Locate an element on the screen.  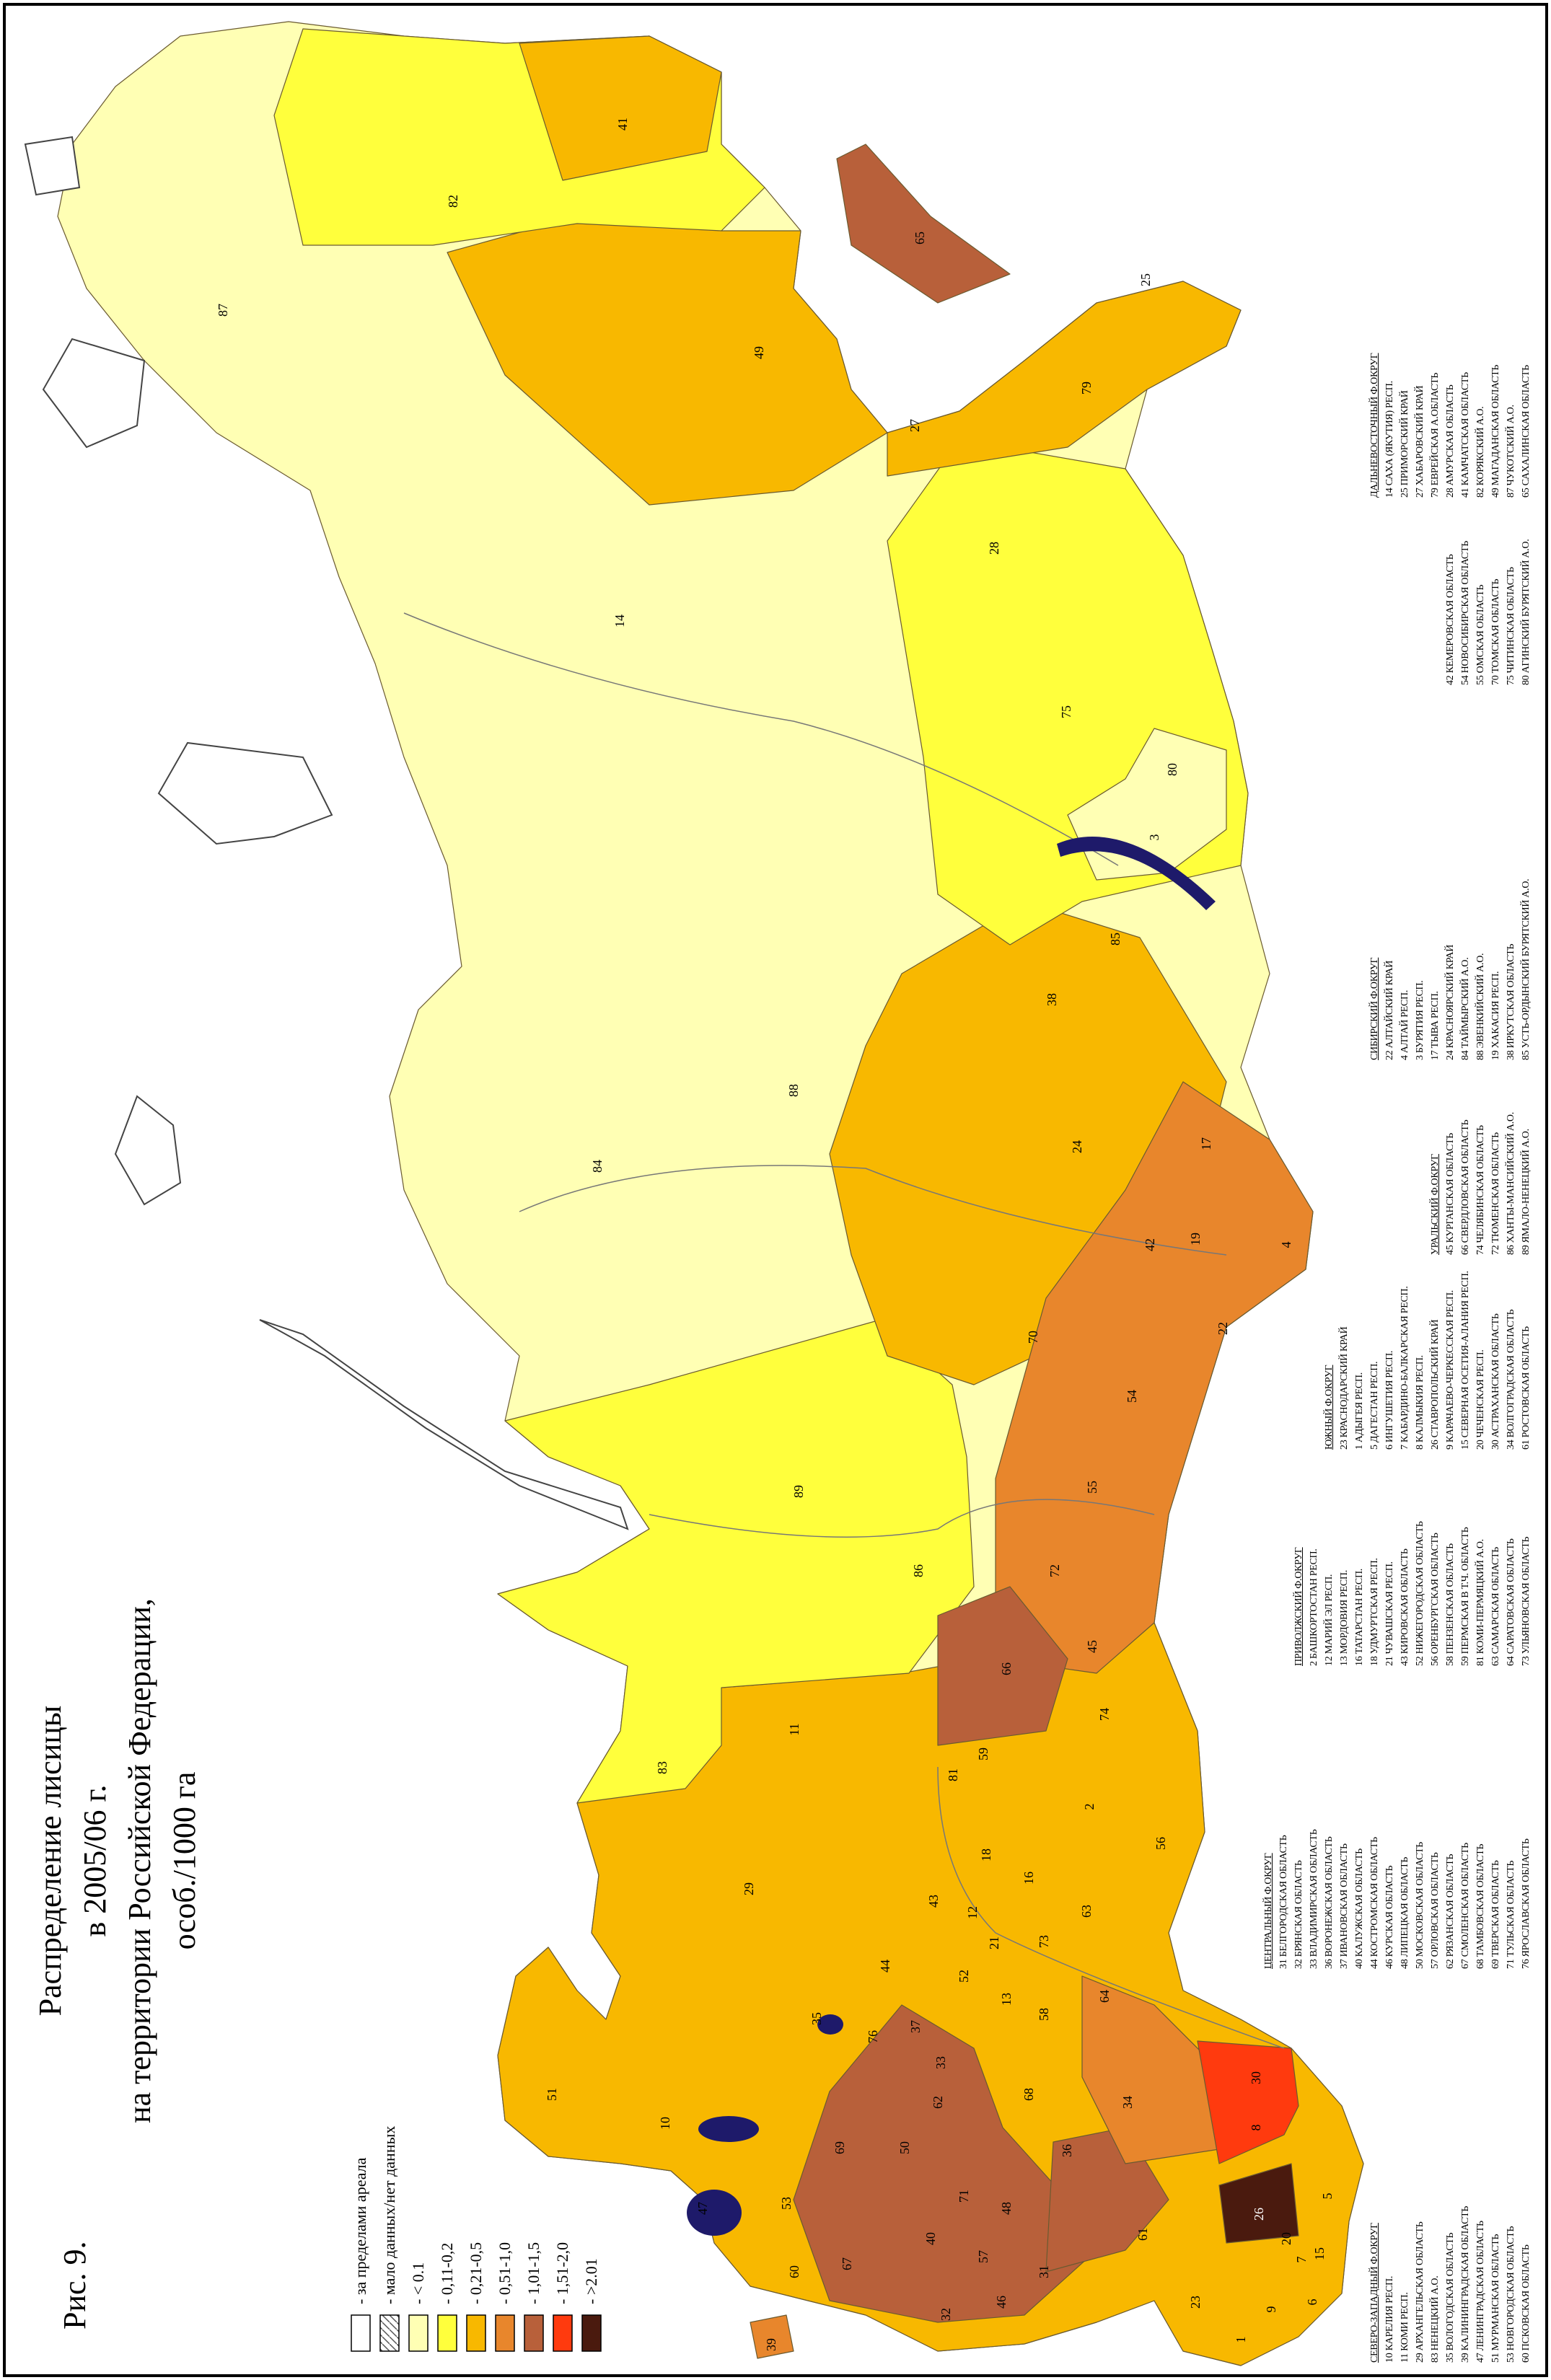
district-item: 44 КОСТРОМСКАЯ ОБЛАСТЬ is located at coordinates (1374, 1903).